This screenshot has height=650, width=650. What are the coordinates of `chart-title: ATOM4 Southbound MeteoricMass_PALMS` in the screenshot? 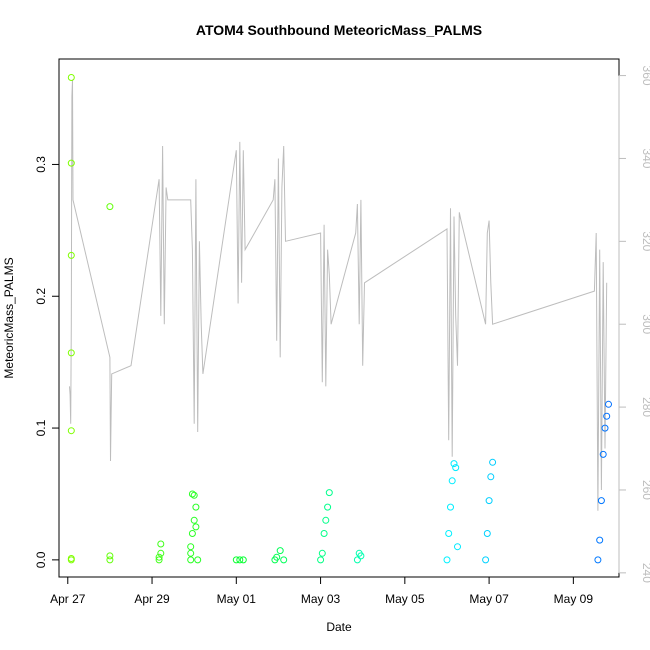 It's located at (339, 30).